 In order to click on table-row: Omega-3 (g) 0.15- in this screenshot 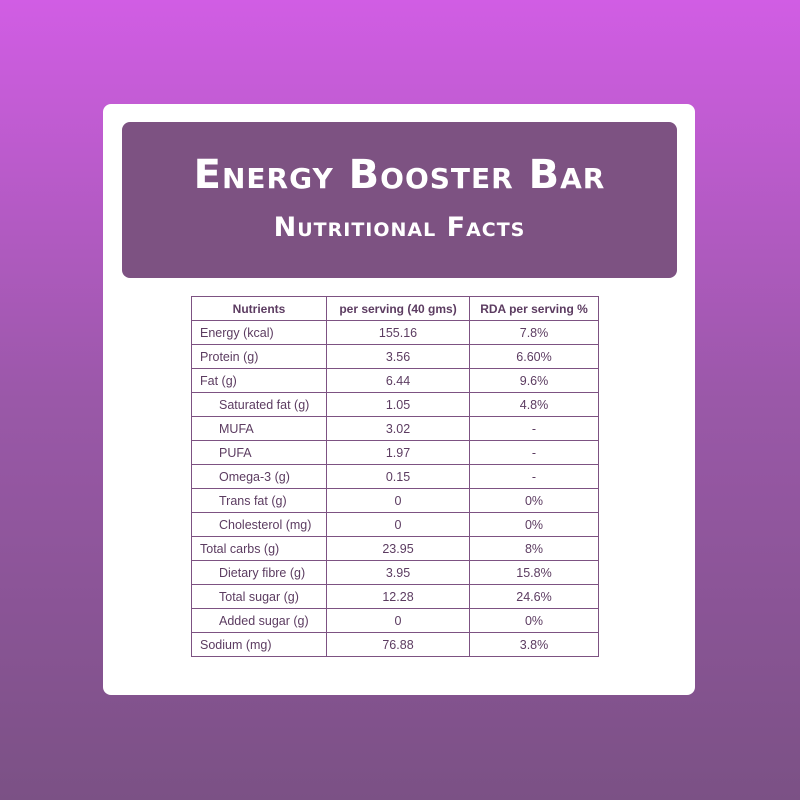, I will do `click(395, 476)`.